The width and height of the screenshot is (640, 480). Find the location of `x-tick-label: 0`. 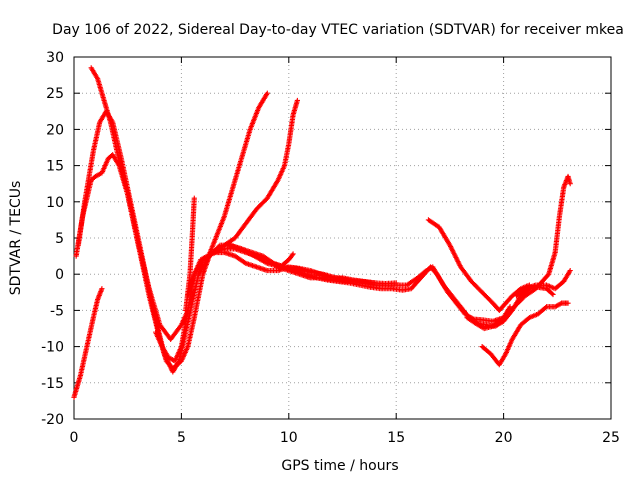

x-tick-label: 0 is located at coordinates (74, 438).